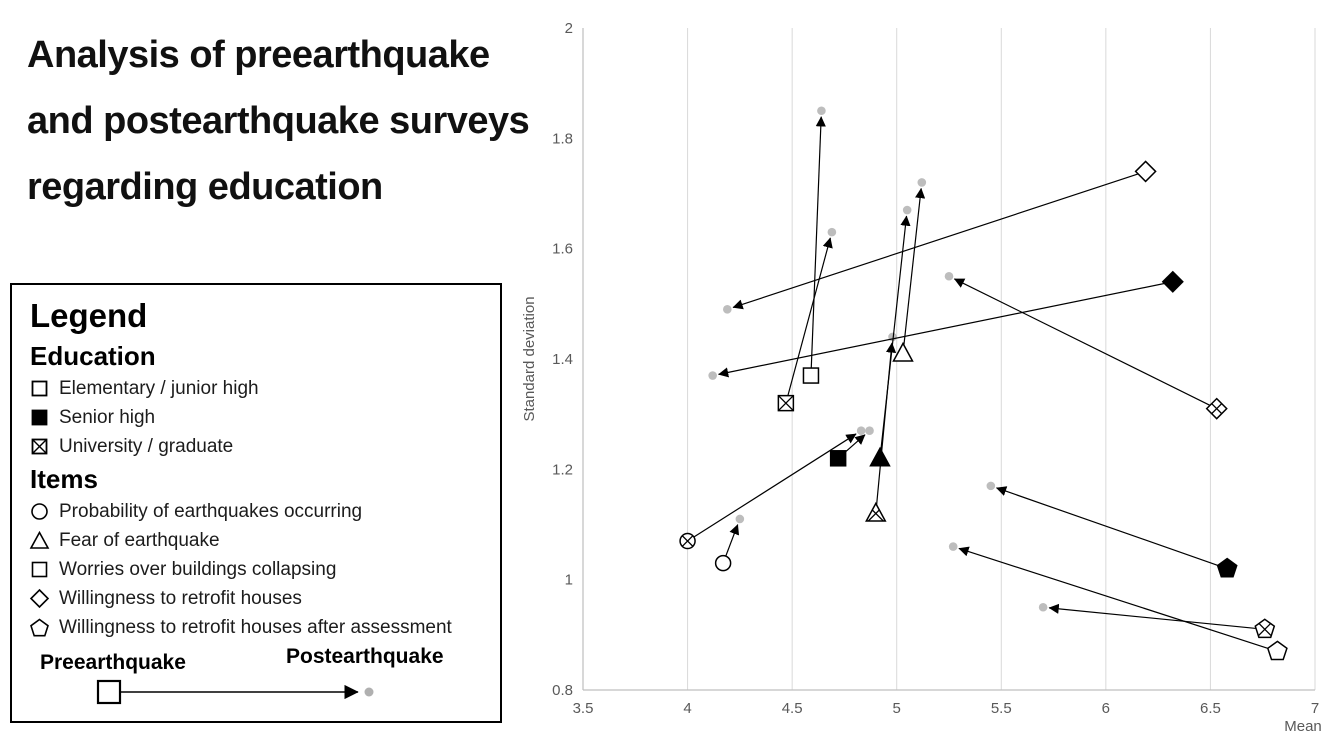 The image size is (1323, 736). What do you see at coordinates (821, 111) in the screenshot?
I see `post-dot-worries-buildings-collapsing-elementary` at bounding box center [821, 111].